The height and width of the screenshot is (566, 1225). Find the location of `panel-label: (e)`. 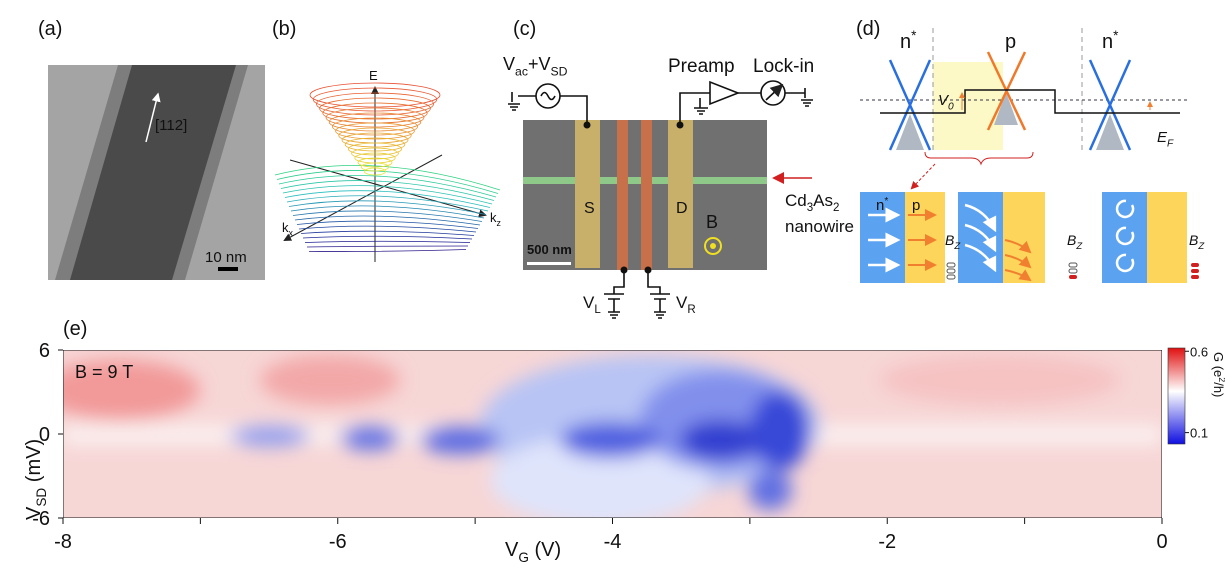

panel-label: (e) is located at coordinates (75, 329).